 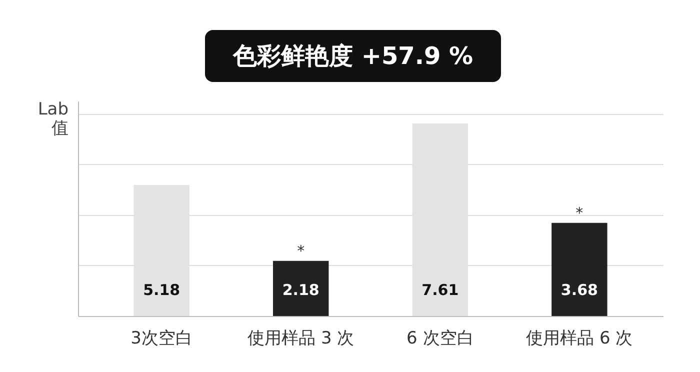 What do you see at coordinates (440, 290) in the screenshot?
I see `data-label: 7.61` at bounding box center [440, 290].